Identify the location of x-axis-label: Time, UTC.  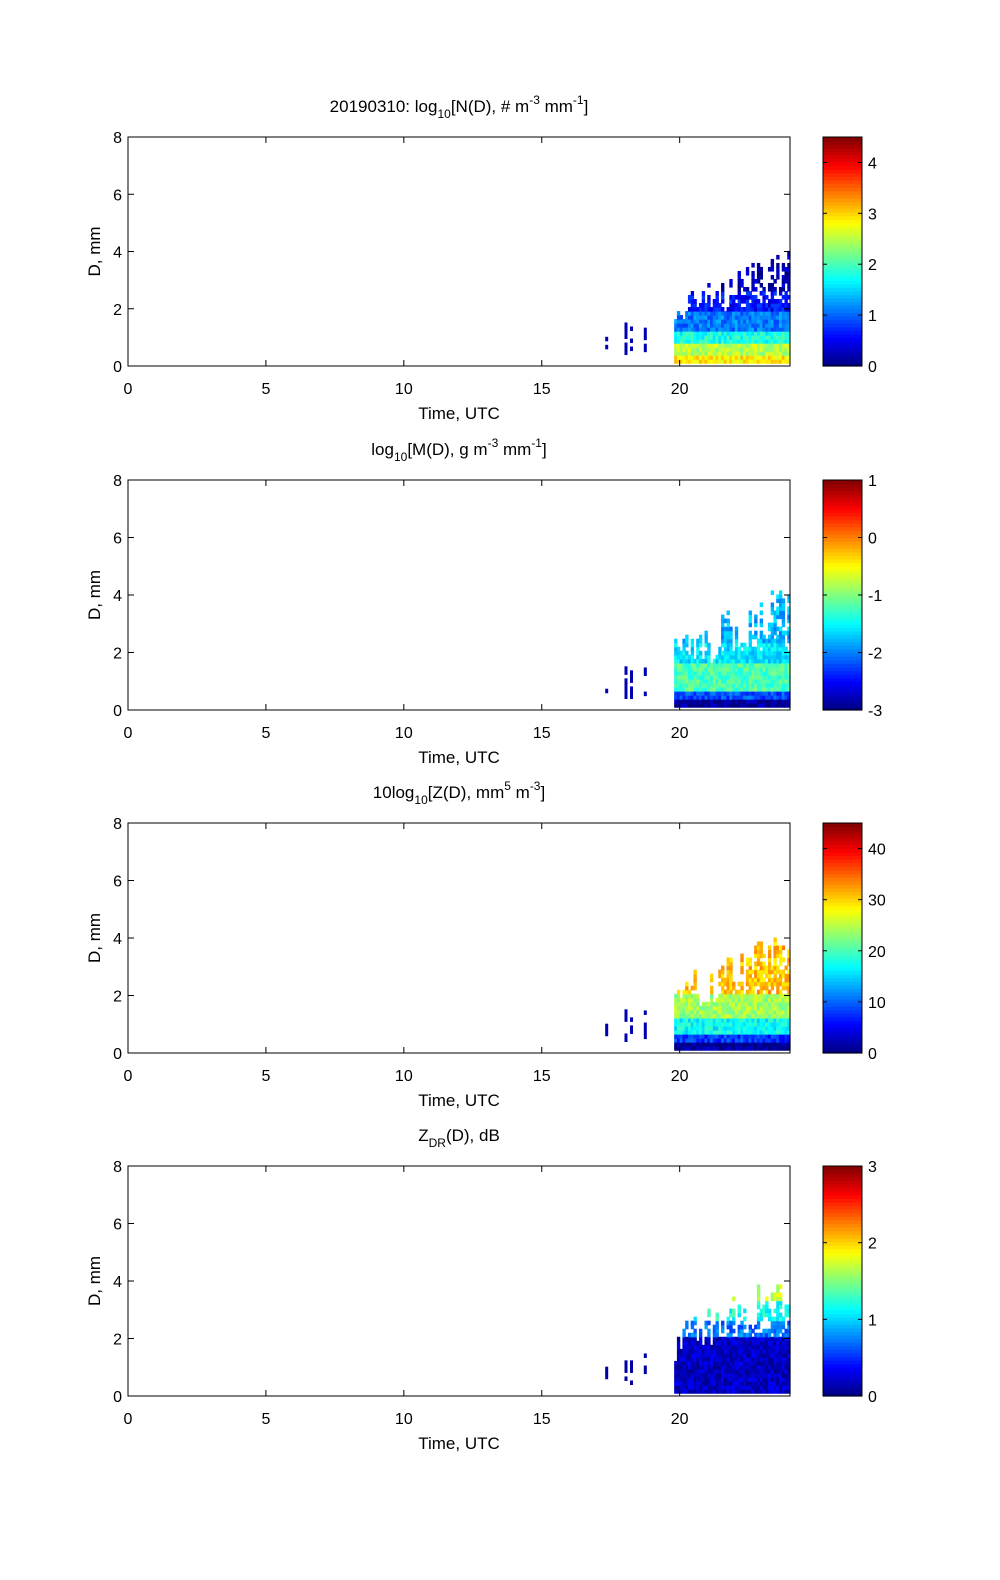
(459, 413).